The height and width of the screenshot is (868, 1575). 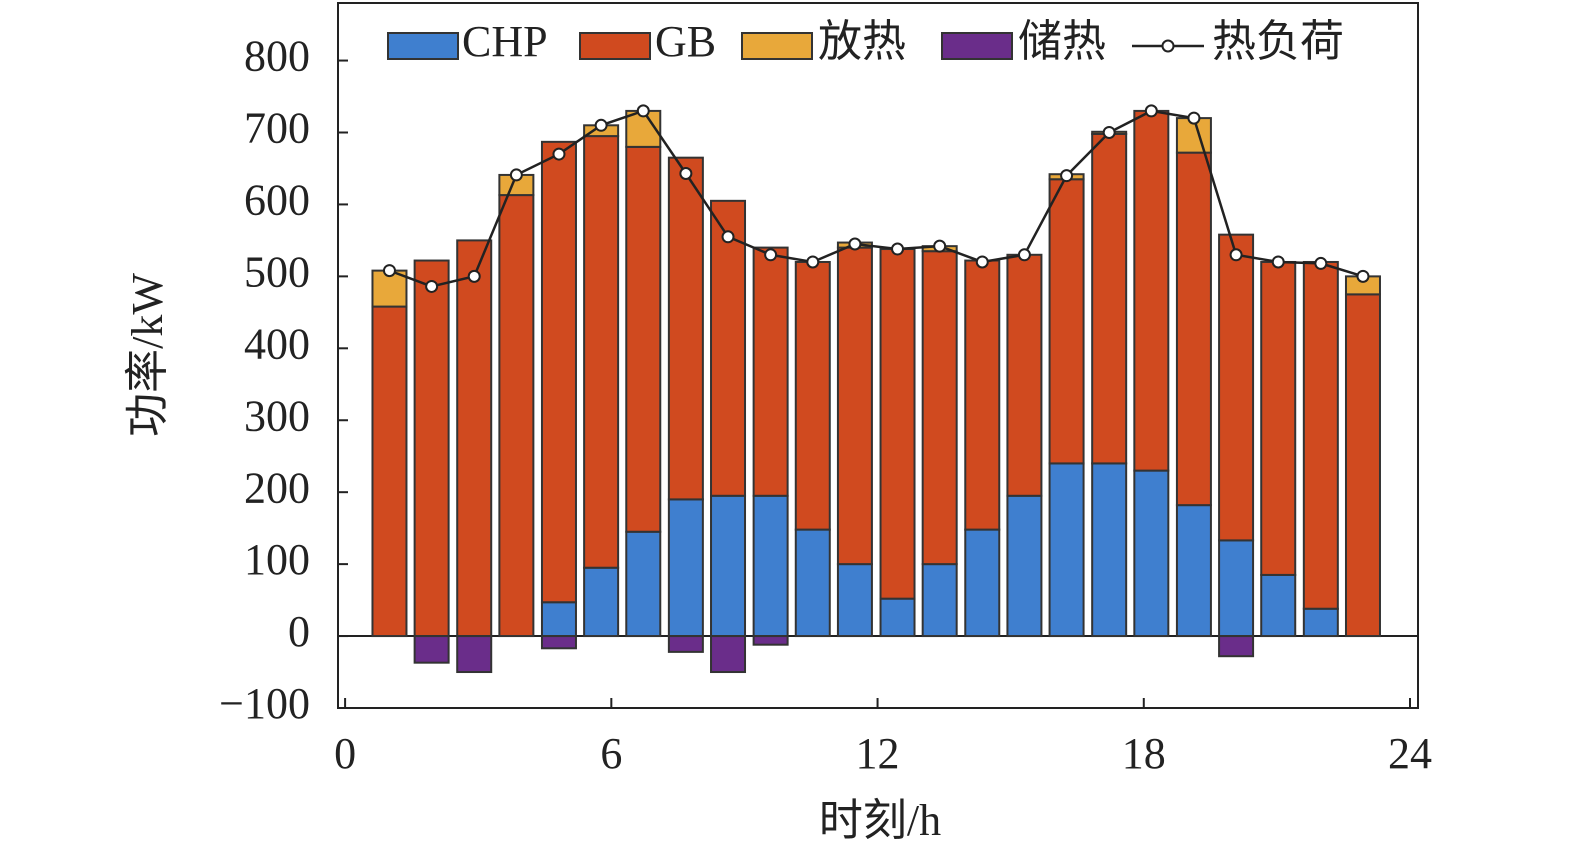 I want to click on y-tick-label: 300, so click(x=277, y=415).